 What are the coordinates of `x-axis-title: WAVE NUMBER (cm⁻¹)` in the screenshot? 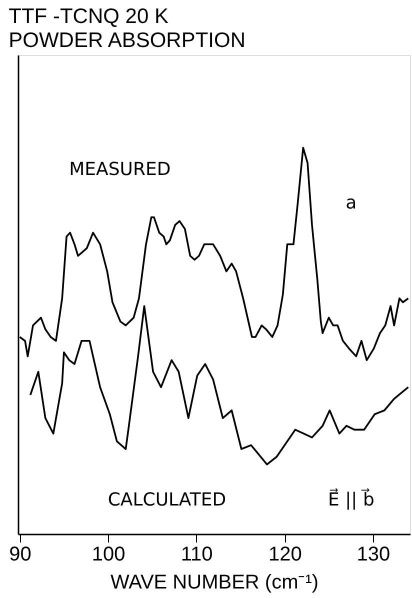 It's located at (214, 583).